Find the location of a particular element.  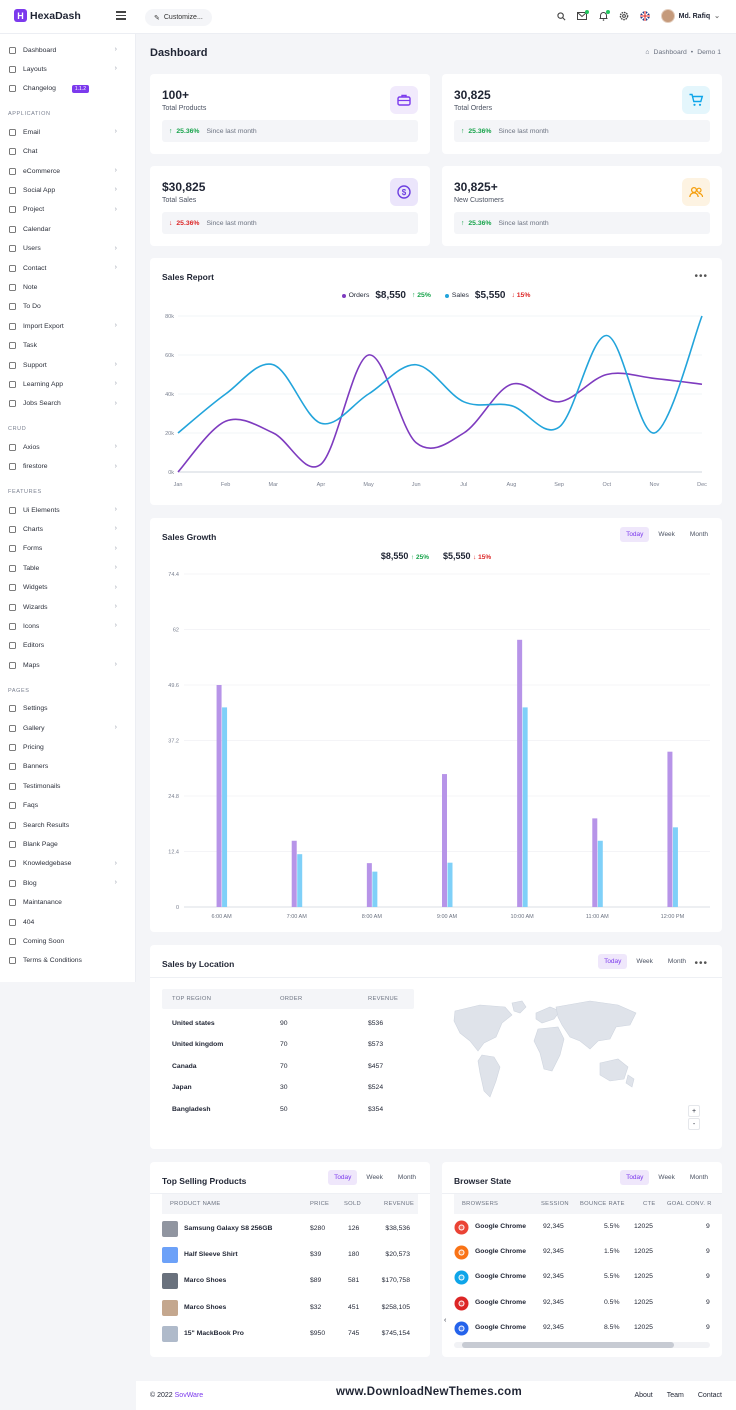

table-row: Japan 30 $524 is located at coordinates (288, 1090).